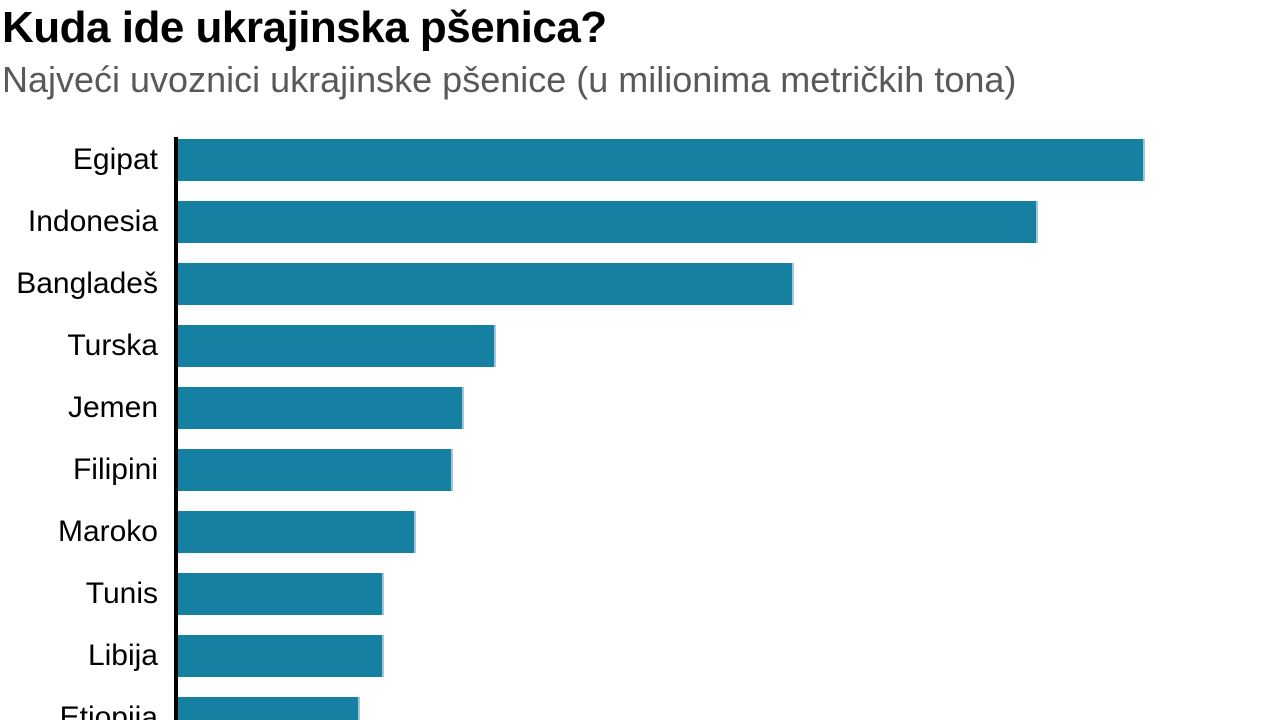 The height and width of the screenshot is (720, 1280). Describe the element at coordinates (108, 710) in the screenshot. I see `category-label: Etiopija` at that location.